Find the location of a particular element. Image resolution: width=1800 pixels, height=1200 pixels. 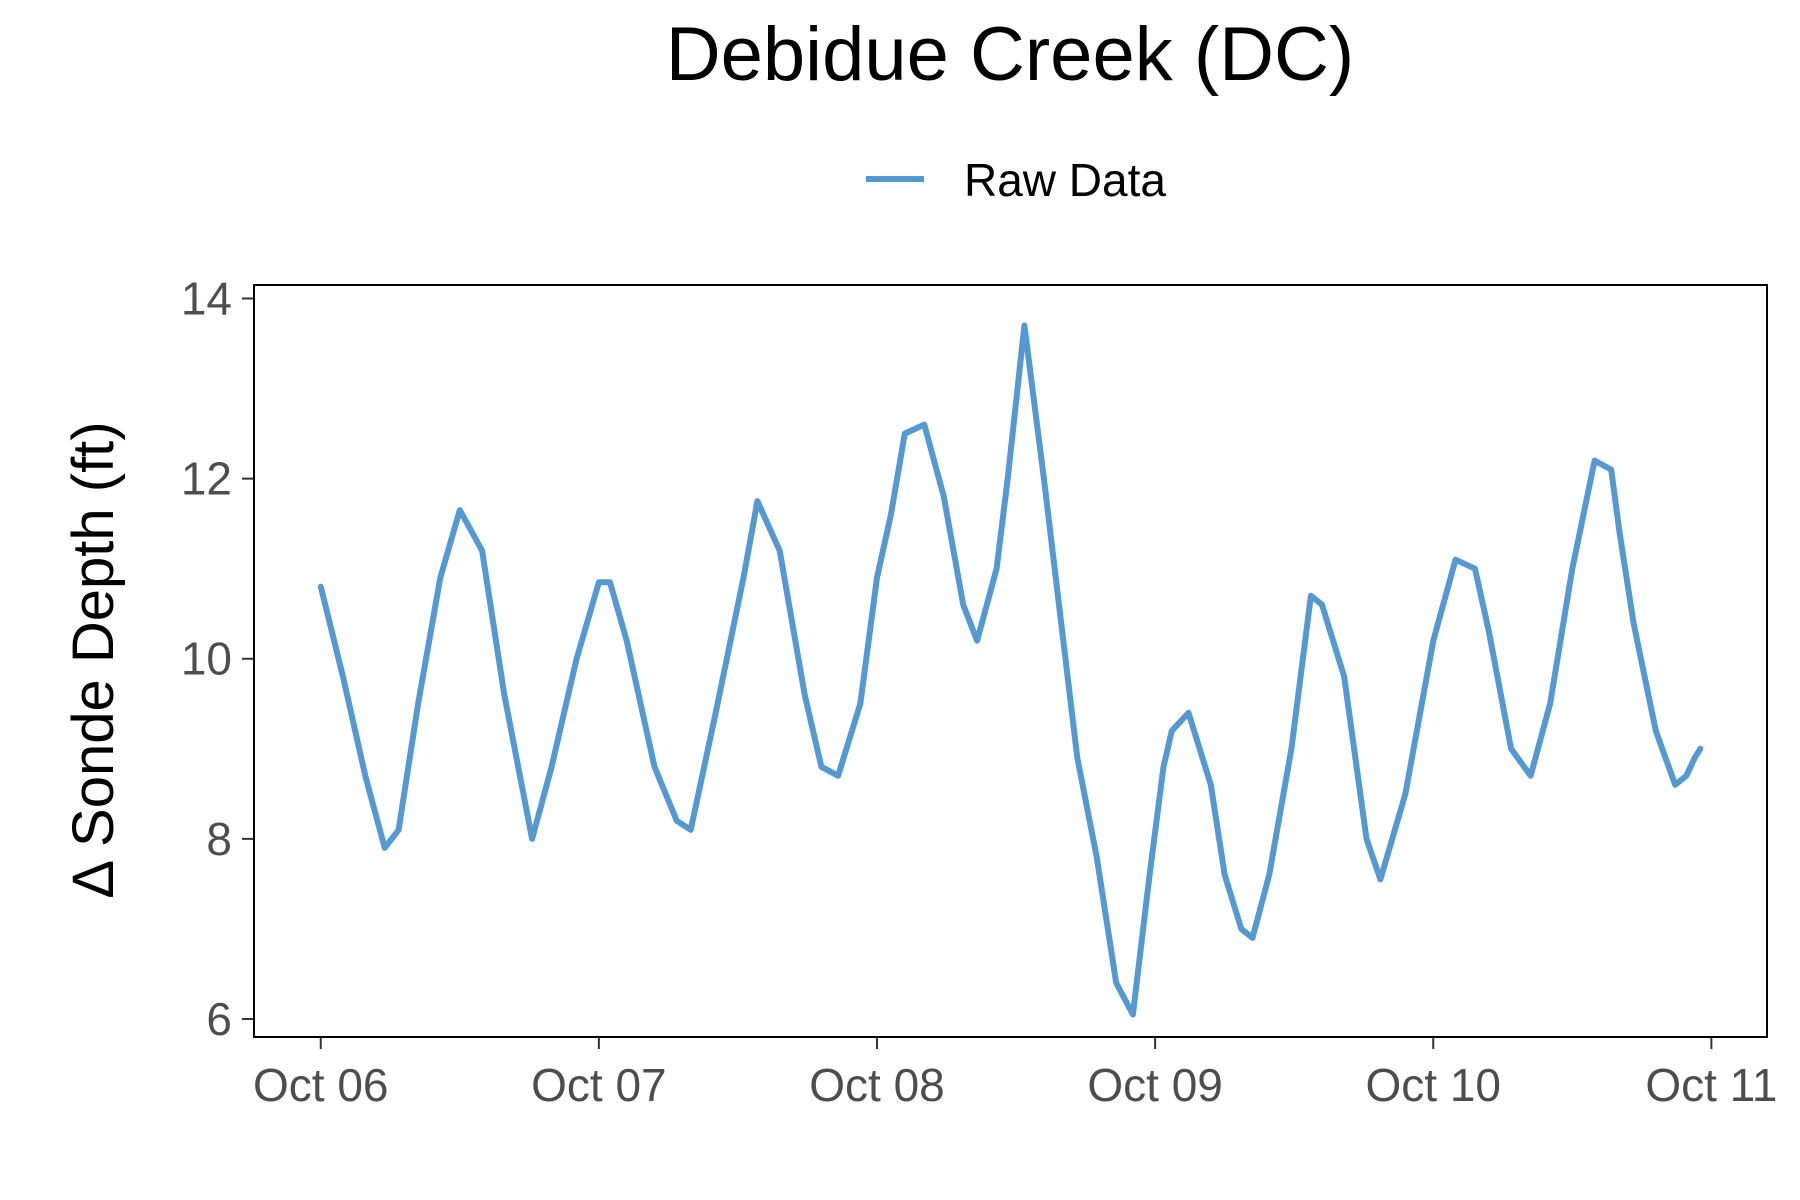

y-tick-label: 14 is located at coordinates (206, 299).